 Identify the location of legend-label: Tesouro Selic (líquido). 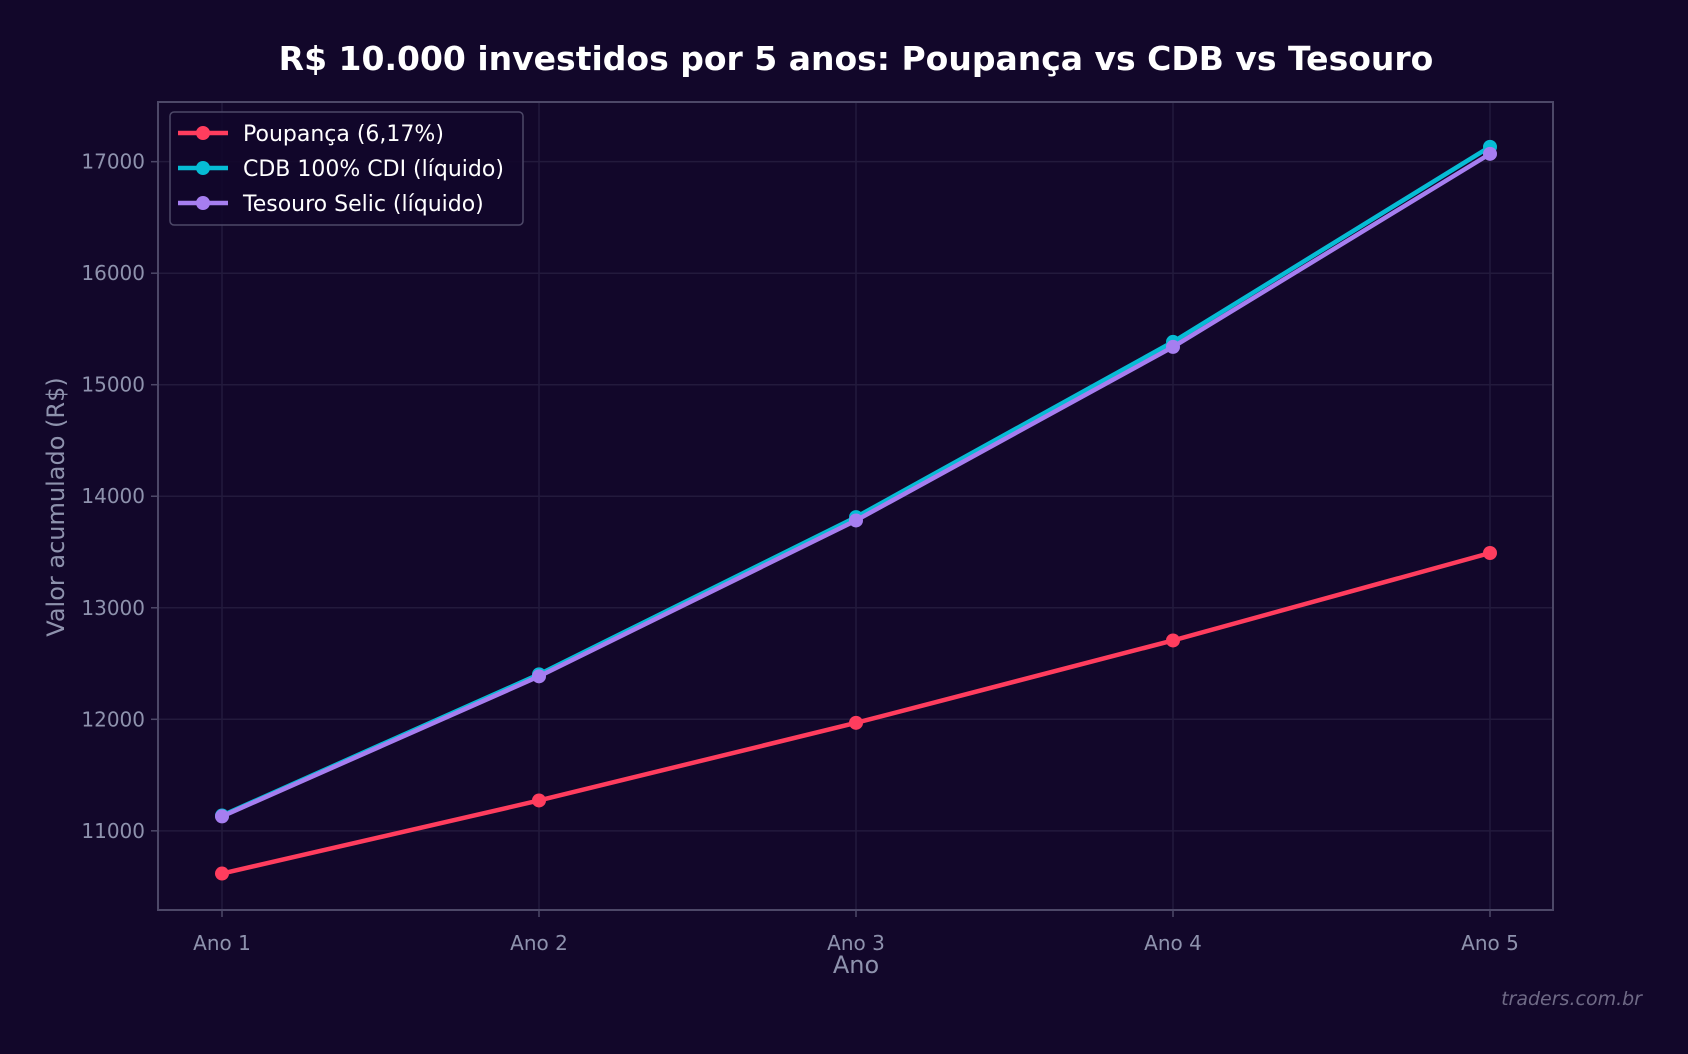
(363, 204).